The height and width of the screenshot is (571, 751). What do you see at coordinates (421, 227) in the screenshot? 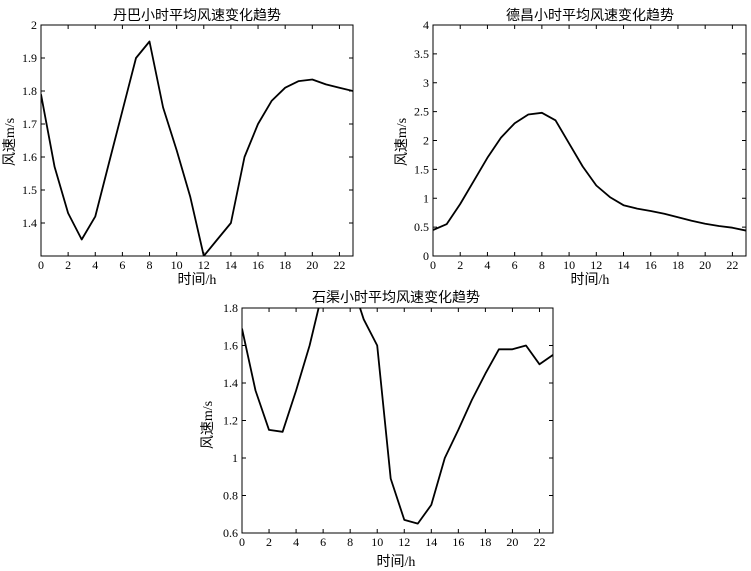
I see `y-tick-label: 0.5` at bounding box center [421, 227].